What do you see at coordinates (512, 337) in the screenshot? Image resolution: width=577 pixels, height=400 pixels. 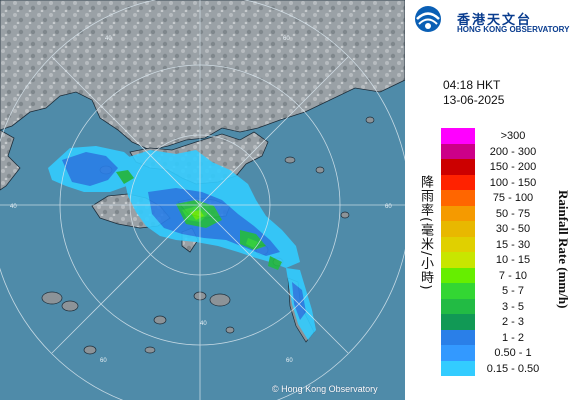 I see `legend-label: 1 - 2` at bounding box center [512, 337].